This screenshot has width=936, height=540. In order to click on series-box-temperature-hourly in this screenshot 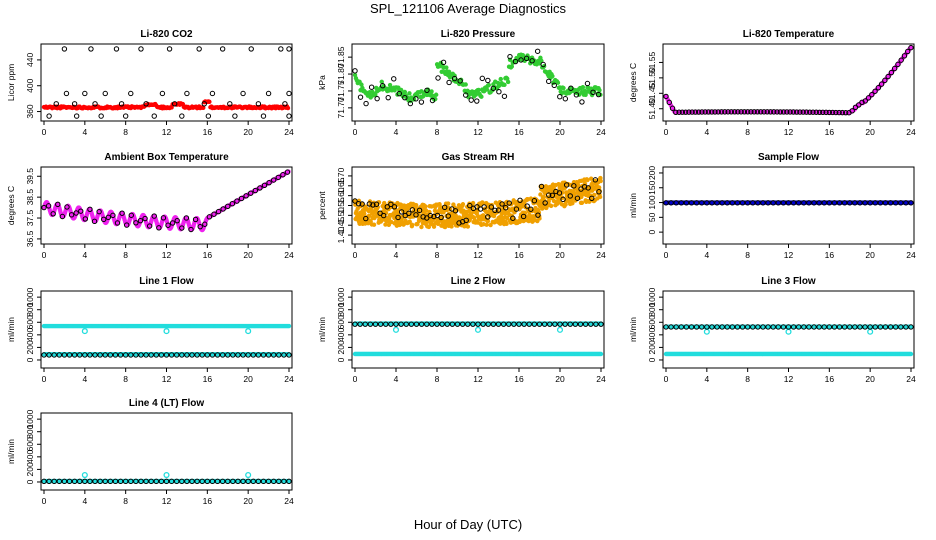, I will do `click(166, 201)`.